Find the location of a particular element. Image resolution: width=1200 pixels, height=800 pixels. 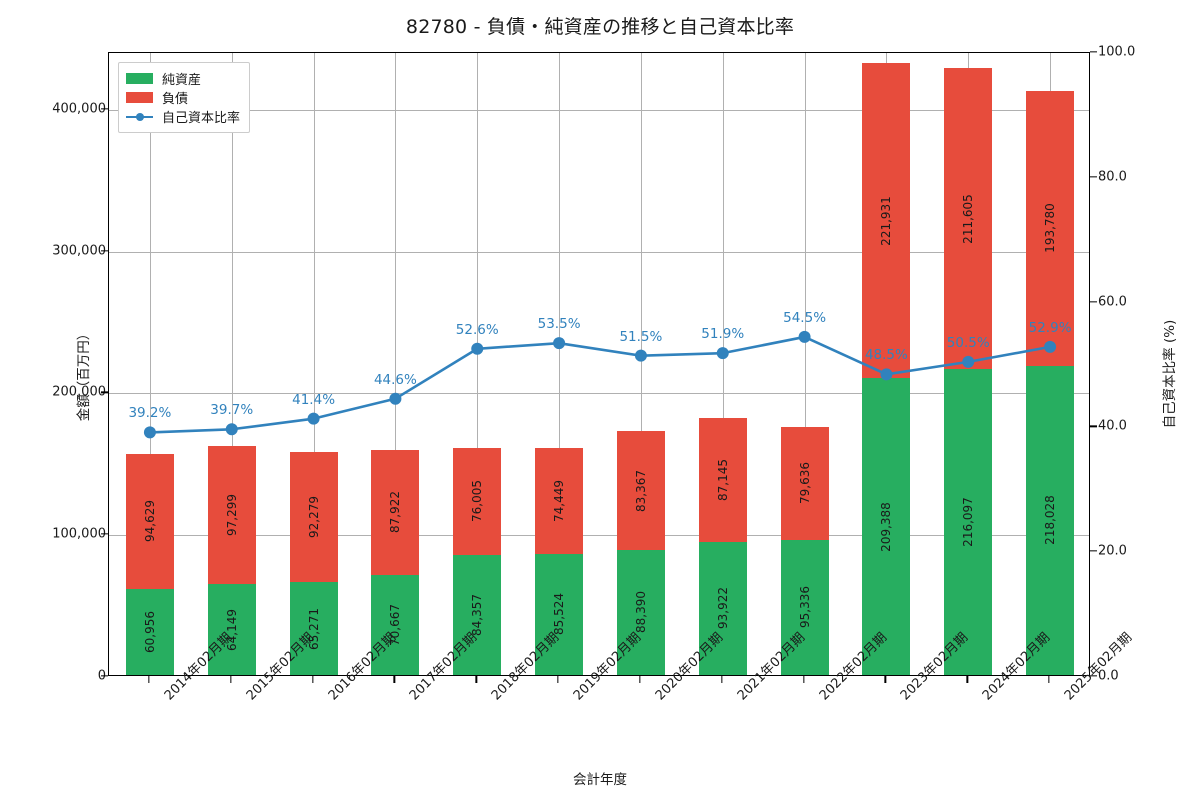

bar-segment-liabilities: 221,931 is located at coordinates (886, 221).